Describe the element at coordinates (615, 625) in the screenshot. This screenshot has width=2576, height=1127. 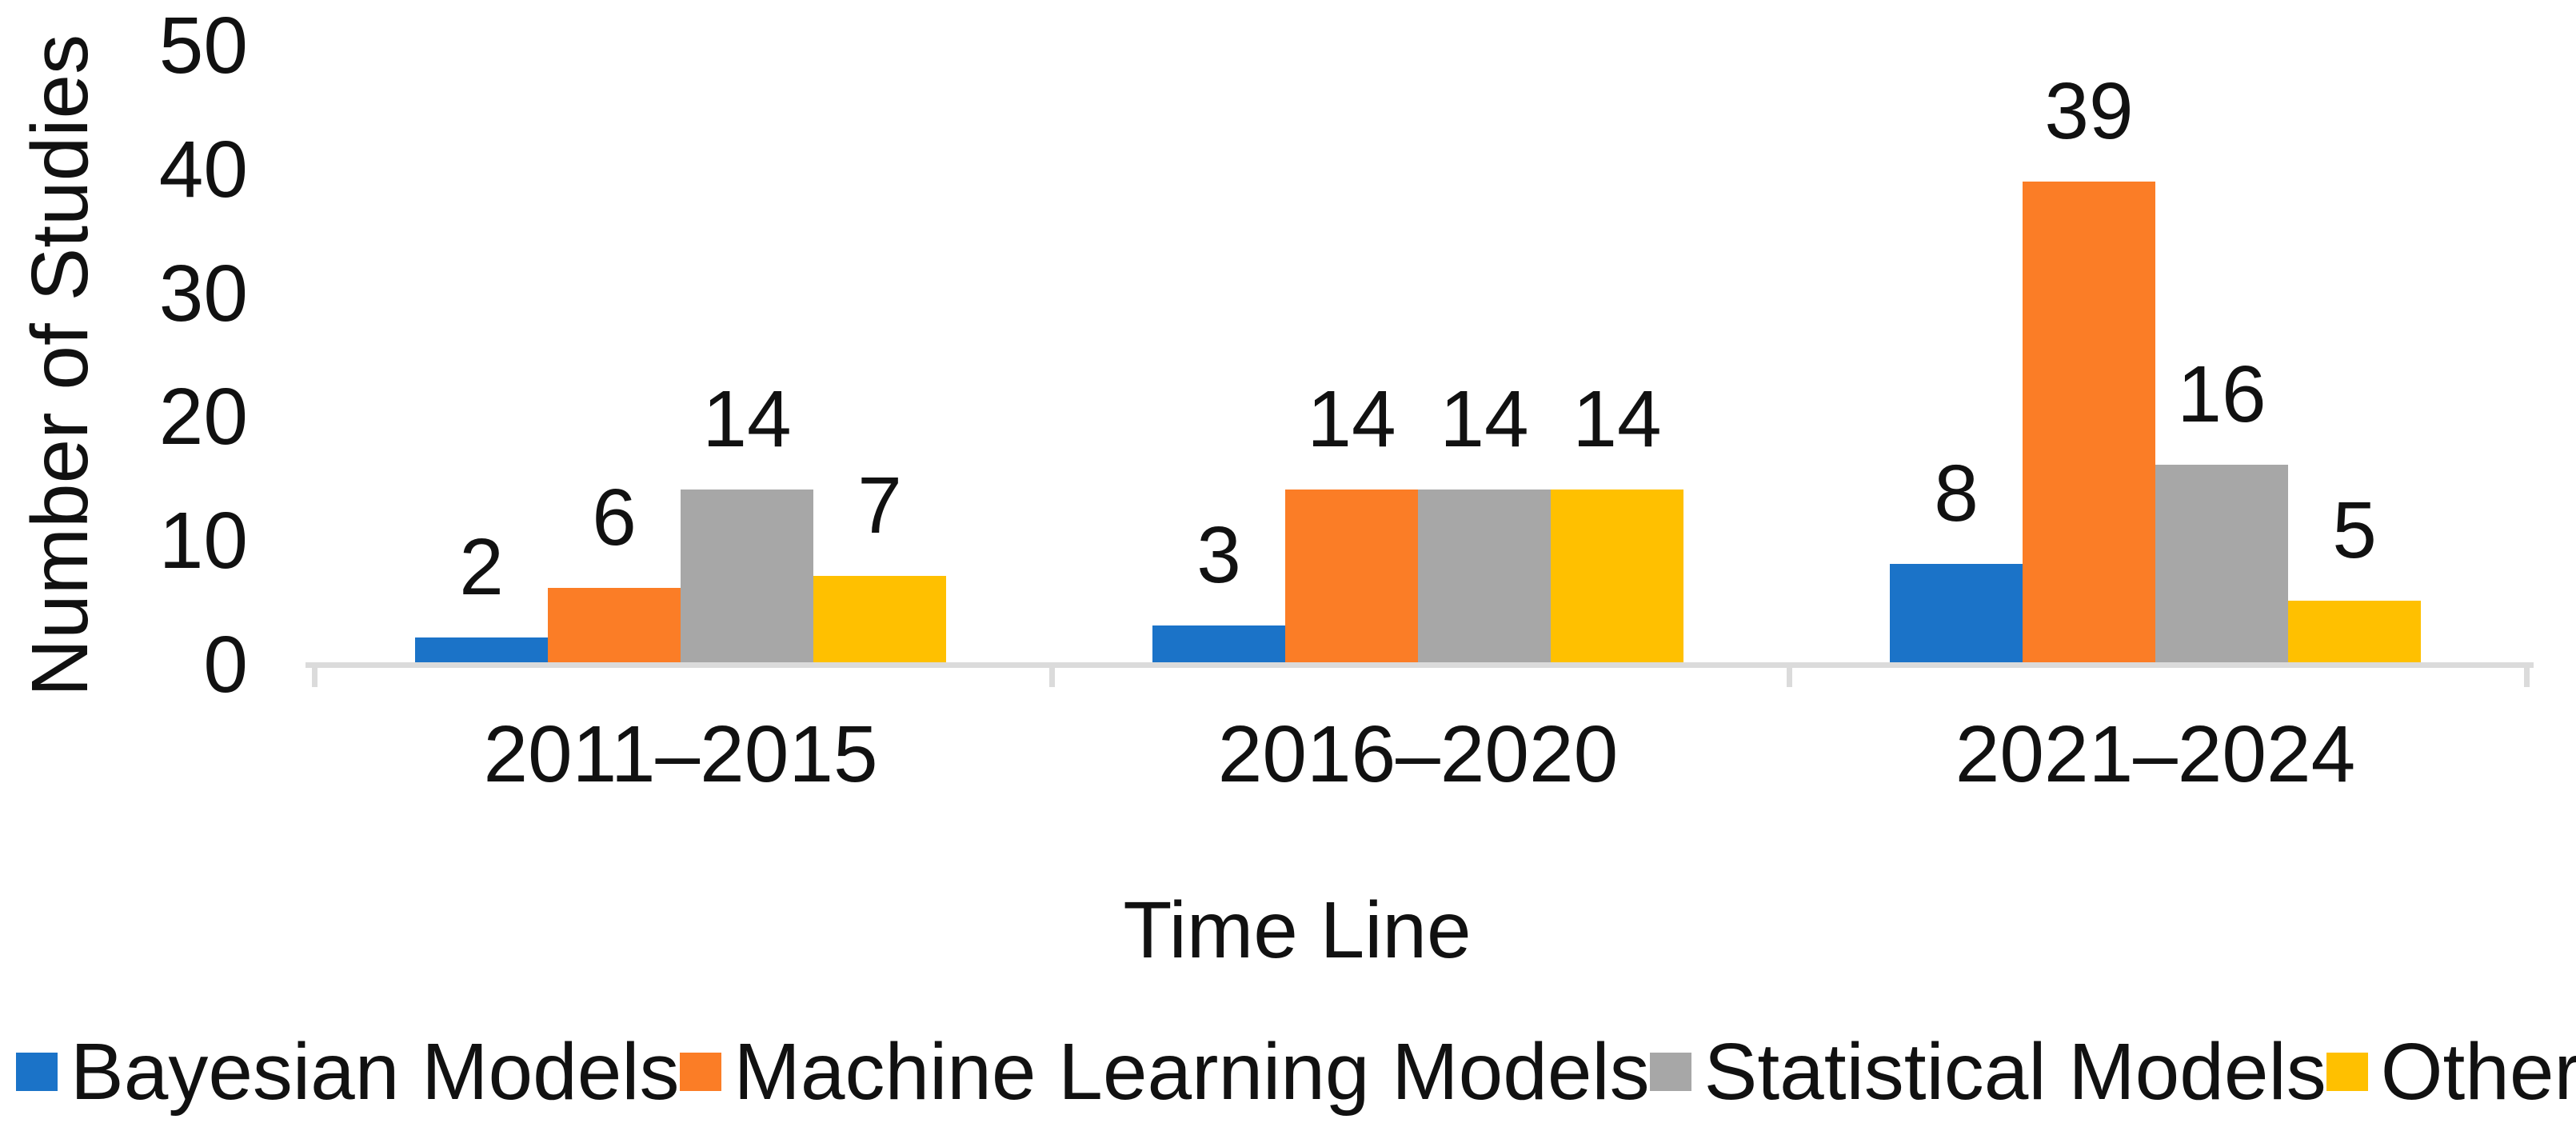
I see `bar-machine-learning-models-2011-2015` at that location.